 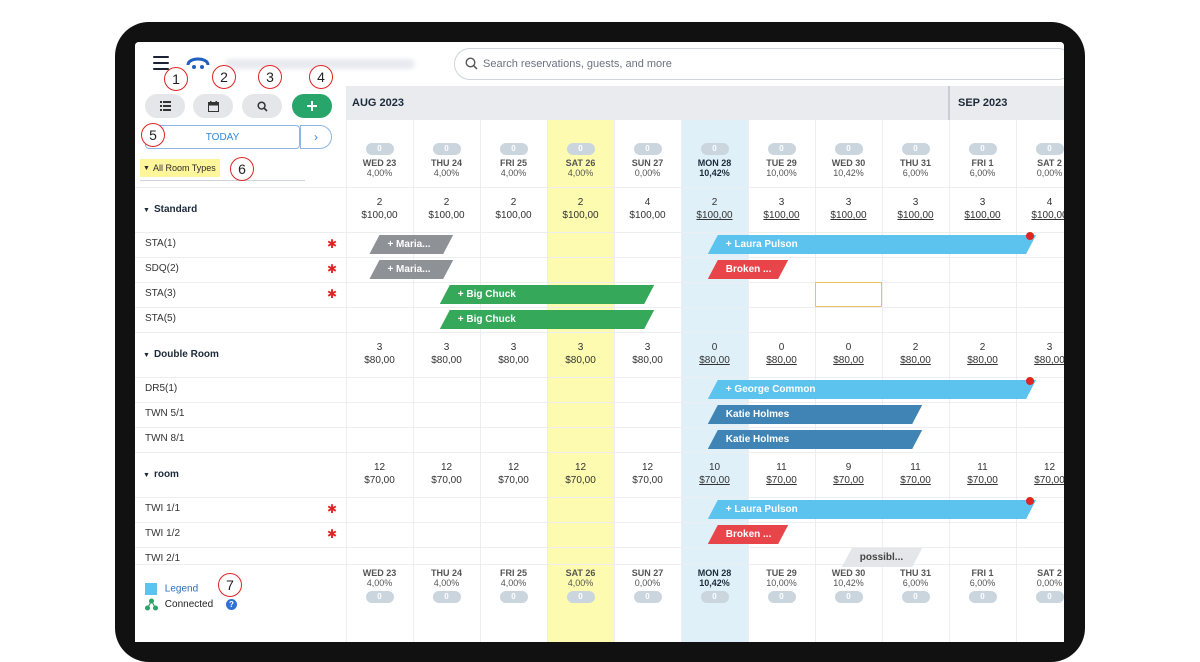 What do you see at coordinates (770, 389) in the screenshot?
I see `reservation-label: + George Common` at bounding box center [770, 389].